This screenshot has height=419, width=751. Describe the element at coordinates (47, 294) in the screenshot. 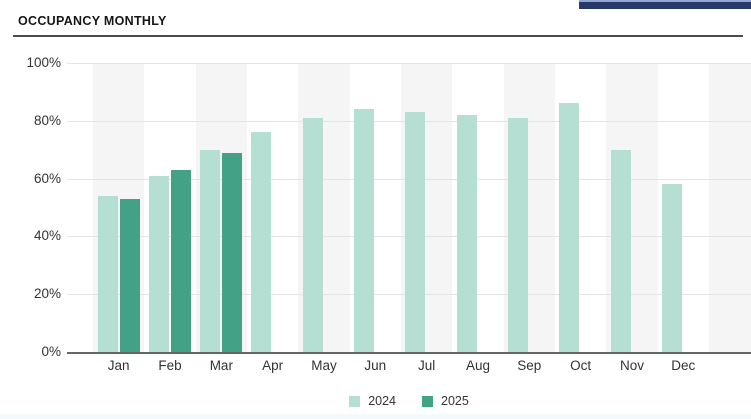

I see `y-tick-label: 20%` at that location.